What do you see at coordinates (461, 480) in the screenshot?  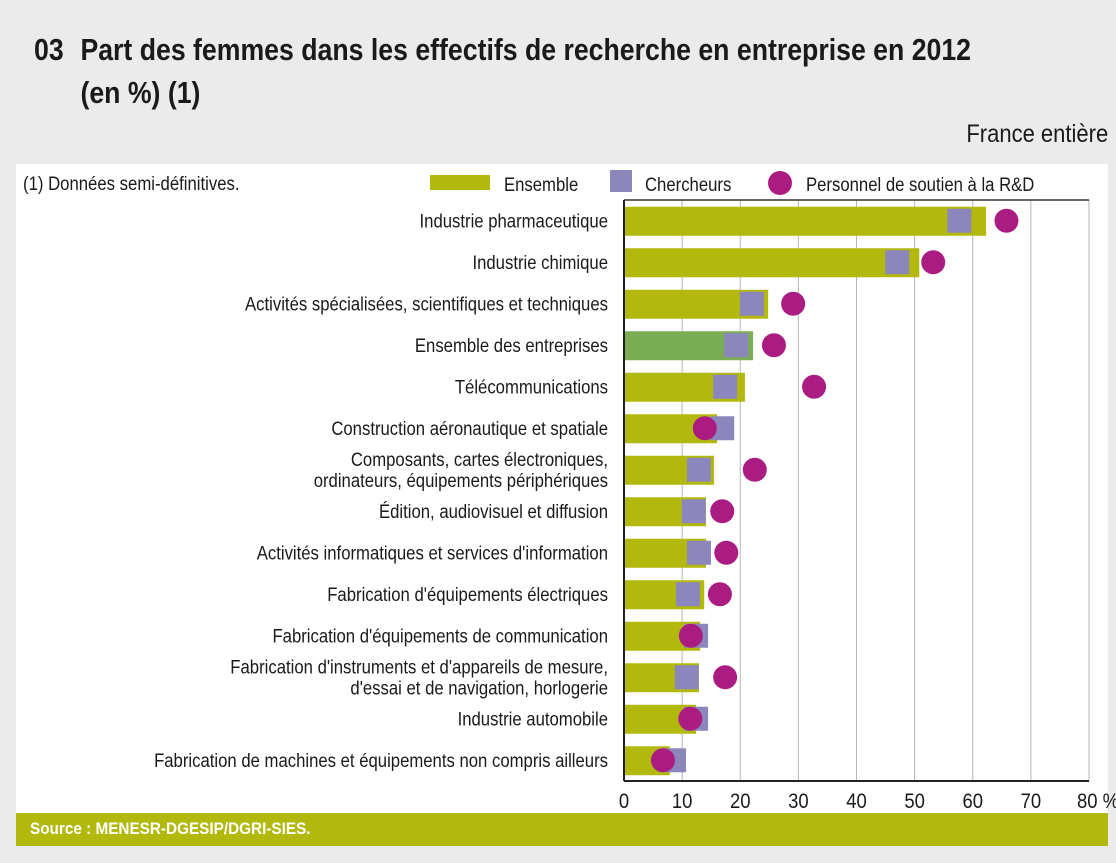 I see `category-label: ordinateurs, équipements périphériques` at bounding box center [461, 480].